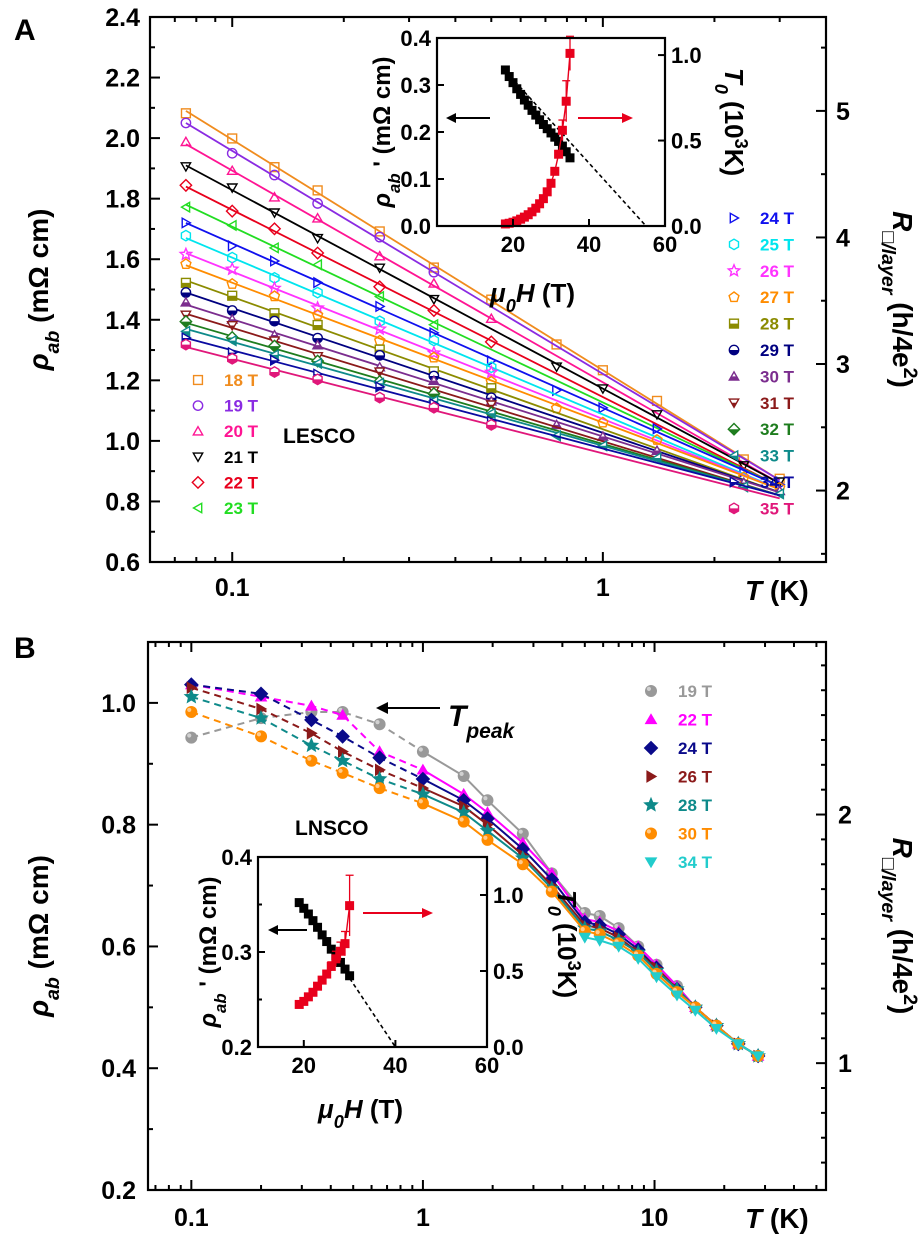 The width and height of the screenshot is (922, 1241). I want to click on x-tick-label: 0.1, so click(191, 1218).